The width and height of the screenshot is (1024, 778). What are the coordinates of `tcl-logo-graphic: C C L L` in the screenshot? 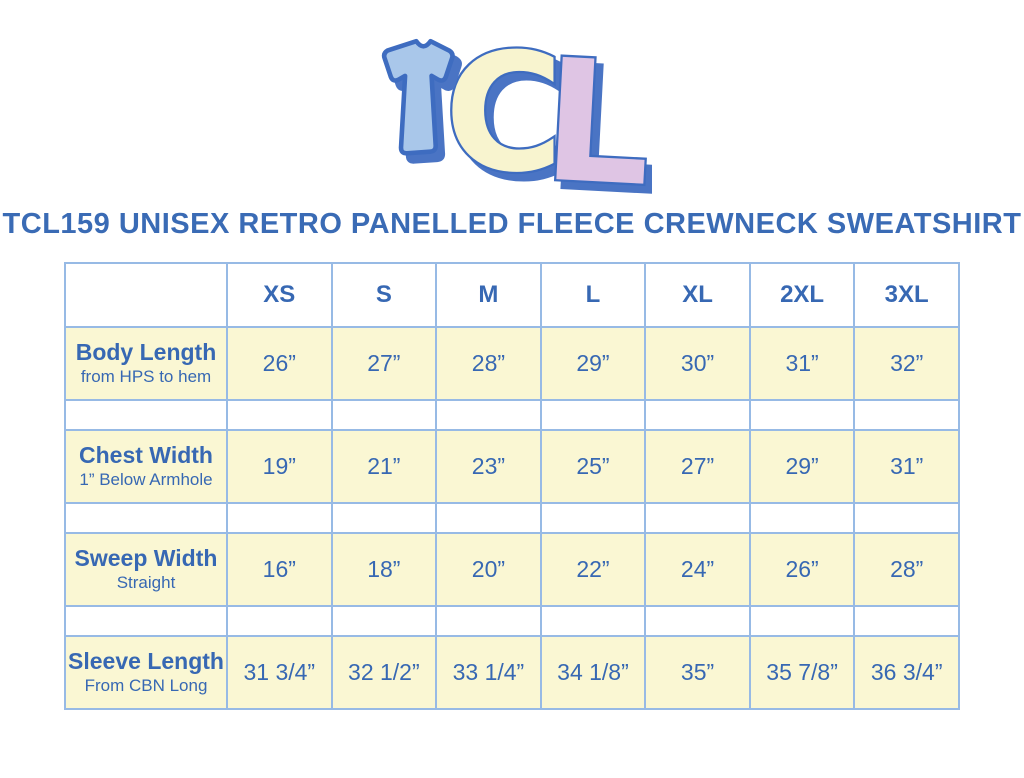 It's located at (512, 112).